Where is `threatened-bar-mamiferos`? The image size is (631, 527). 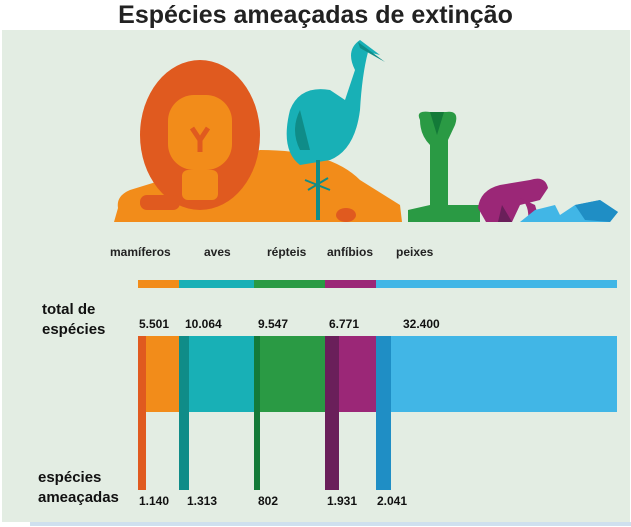 threatened-bar-mamiferos is located at coordinates (142, 413).